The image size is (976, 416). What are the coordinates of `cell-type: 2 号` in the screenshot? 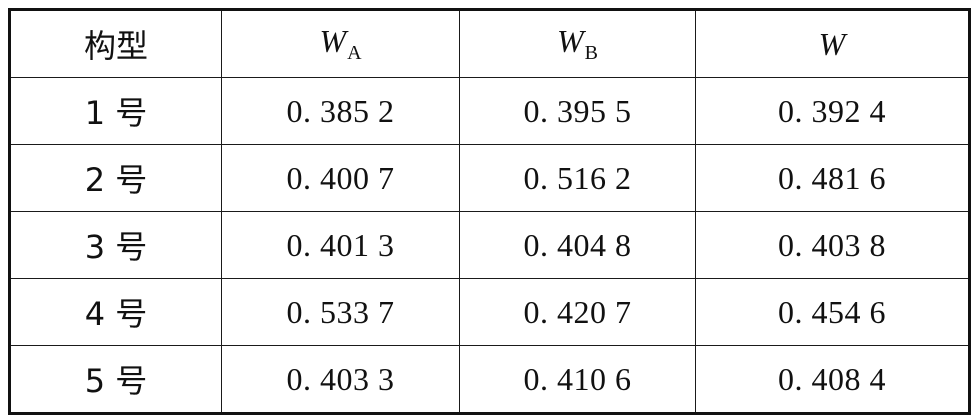 It's located at (115, 178).